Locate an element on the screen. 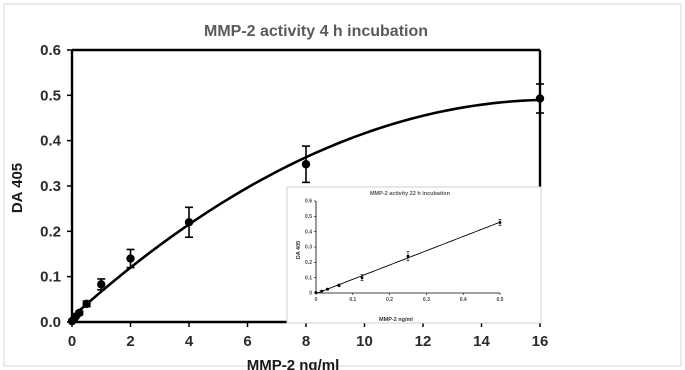 The image size is (685, 370). inset-axes: 0 0.1 0.2 0.3 0.4 0.5 0 0.1 0.2 0.3 0.4 0.5 0.6 is located at coordinates (404, 251).